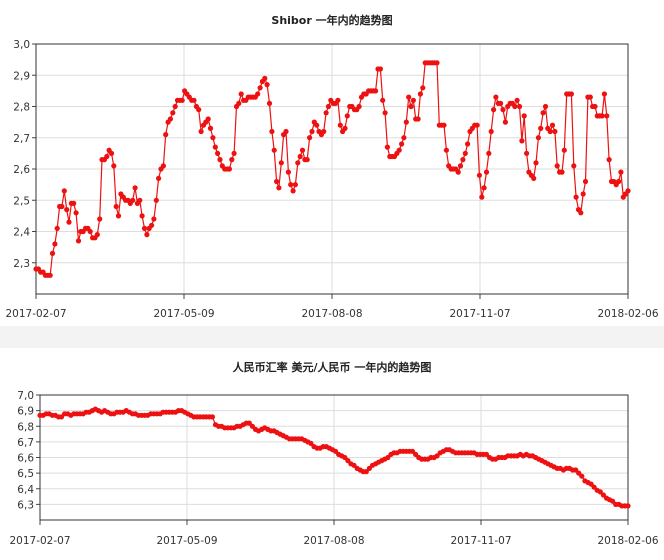  What do you see at coordinates (627, 541) in the screenshot?
I see `x-tick-label: 2018-02-06` at bounding box center [627, 541].